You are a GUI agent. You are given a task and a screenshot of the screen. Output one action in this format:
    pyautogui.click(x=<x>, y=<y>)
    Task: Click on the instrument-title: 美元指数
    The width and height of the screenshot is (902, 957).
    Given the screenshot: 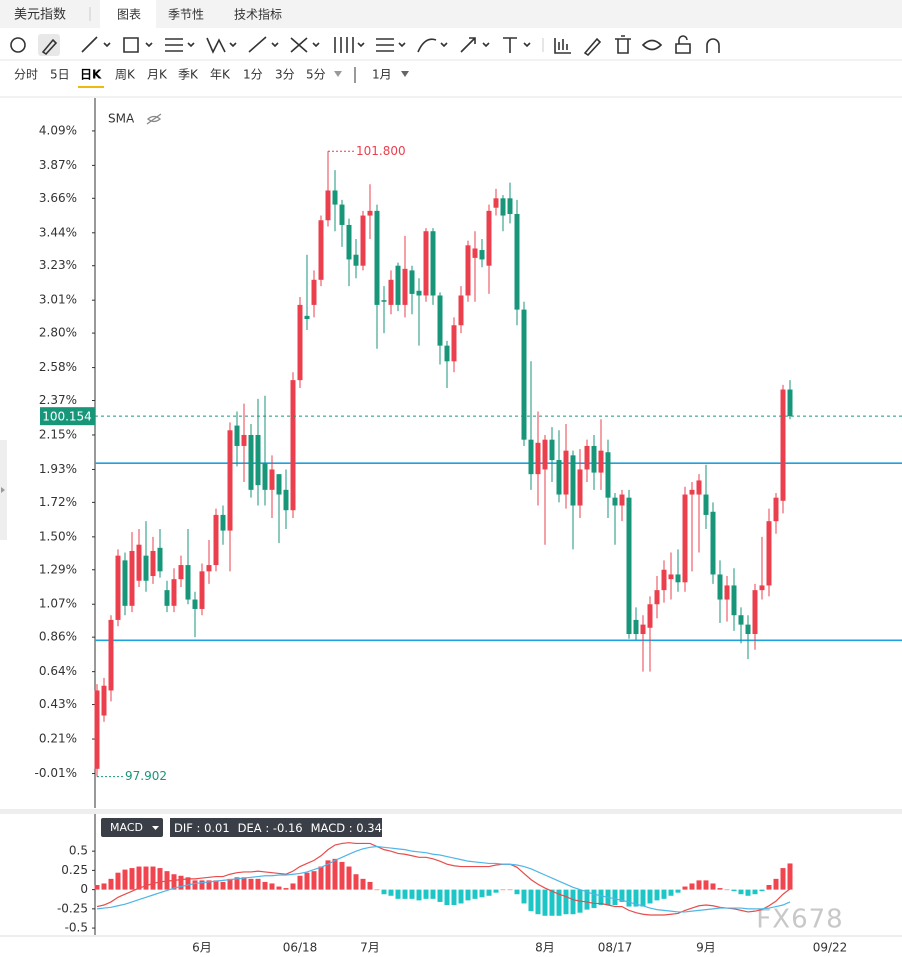 What is the action you would take?
    pyautogui.click(x=40, y=15)
    